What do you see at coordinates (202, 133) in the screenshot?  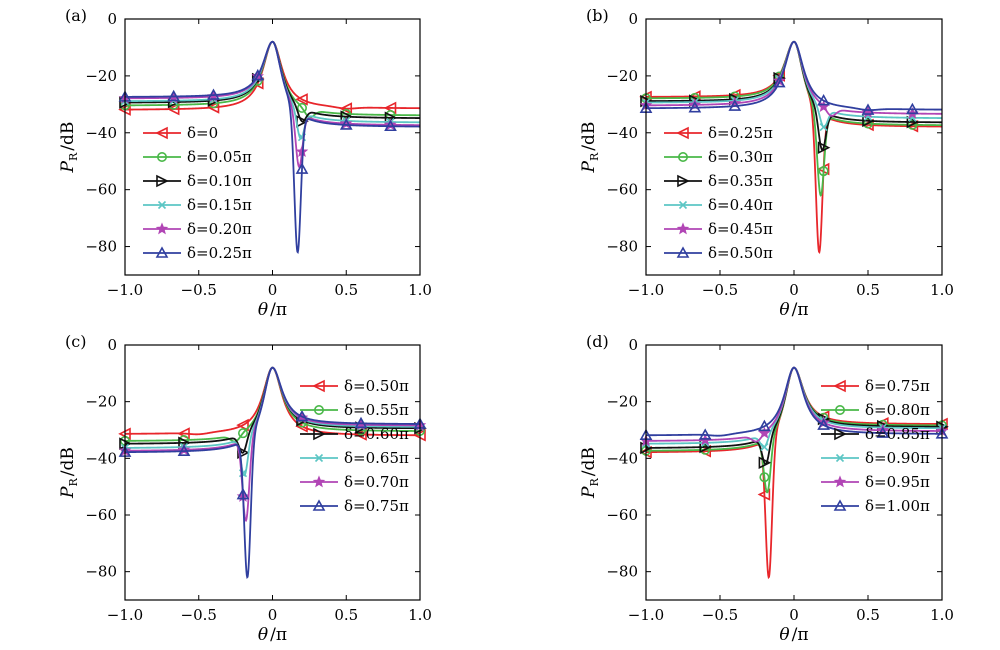 I see `legend-entry: δ=0` at bounding box center [202, 133].